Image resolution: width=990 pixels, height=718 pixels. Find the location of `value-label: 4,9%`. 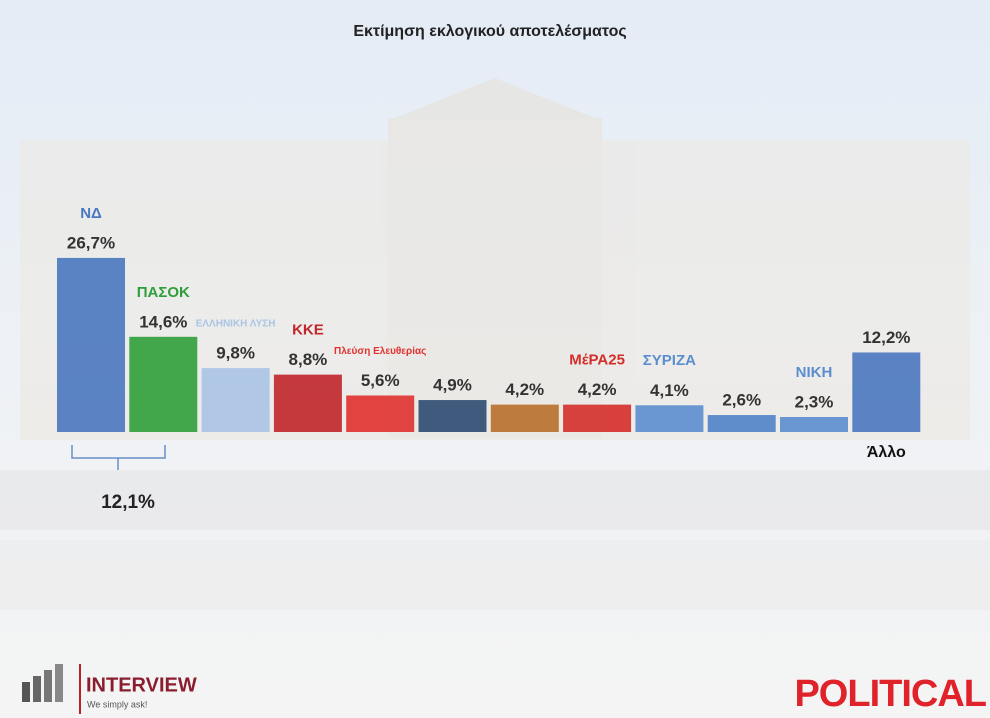

value-label: 4,9% is located at coordinates (452, 385).